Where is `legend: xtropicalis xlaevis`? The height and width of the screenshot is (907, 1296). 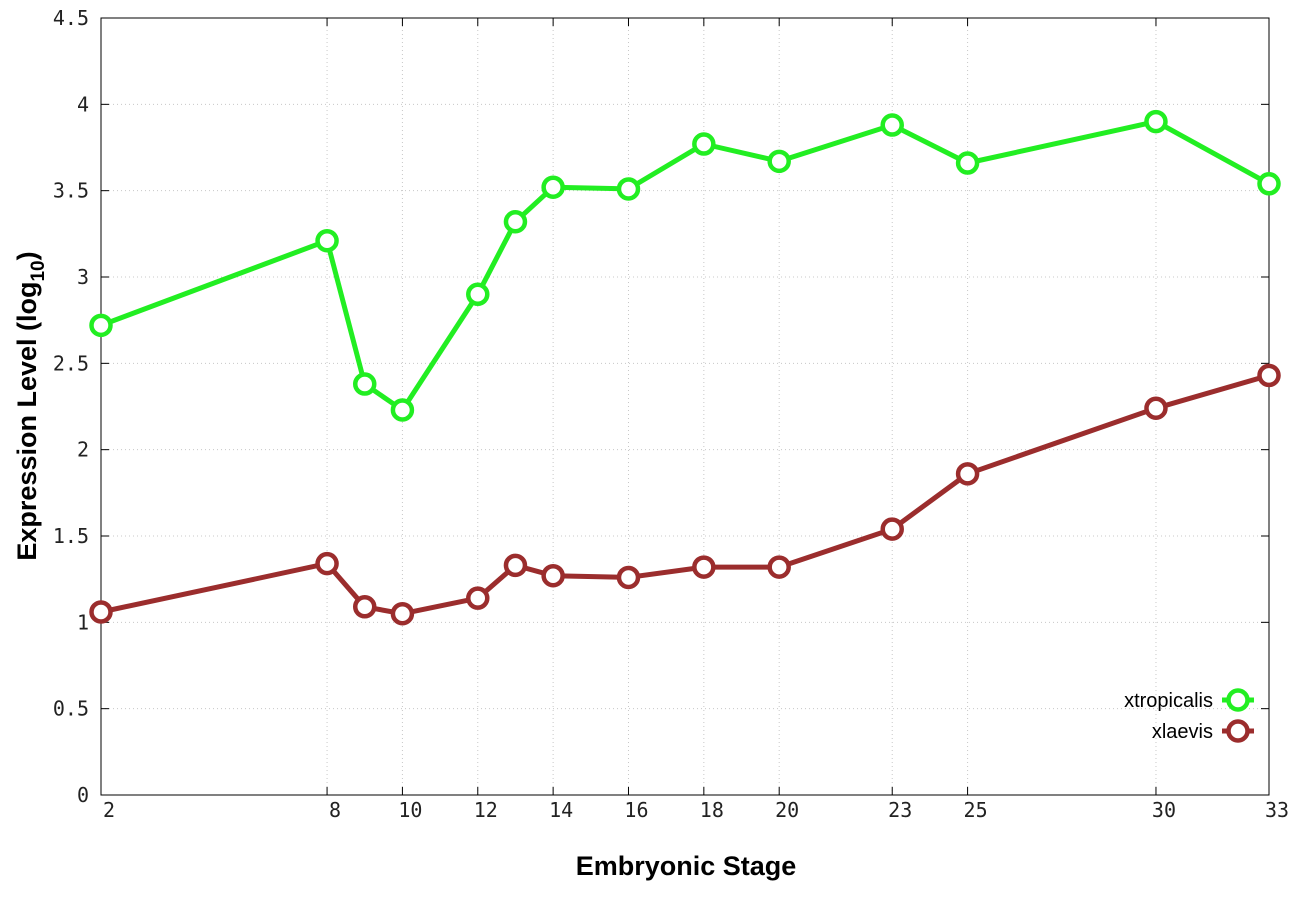 legend: xtropicalis xlaevis is located at coordinates (1189, 715).